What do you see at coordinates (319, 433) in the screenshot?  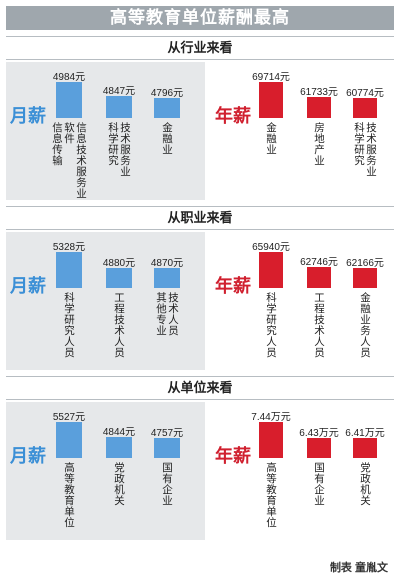 I see `data-label: 6.43万元` at bounding box center [319, 433].